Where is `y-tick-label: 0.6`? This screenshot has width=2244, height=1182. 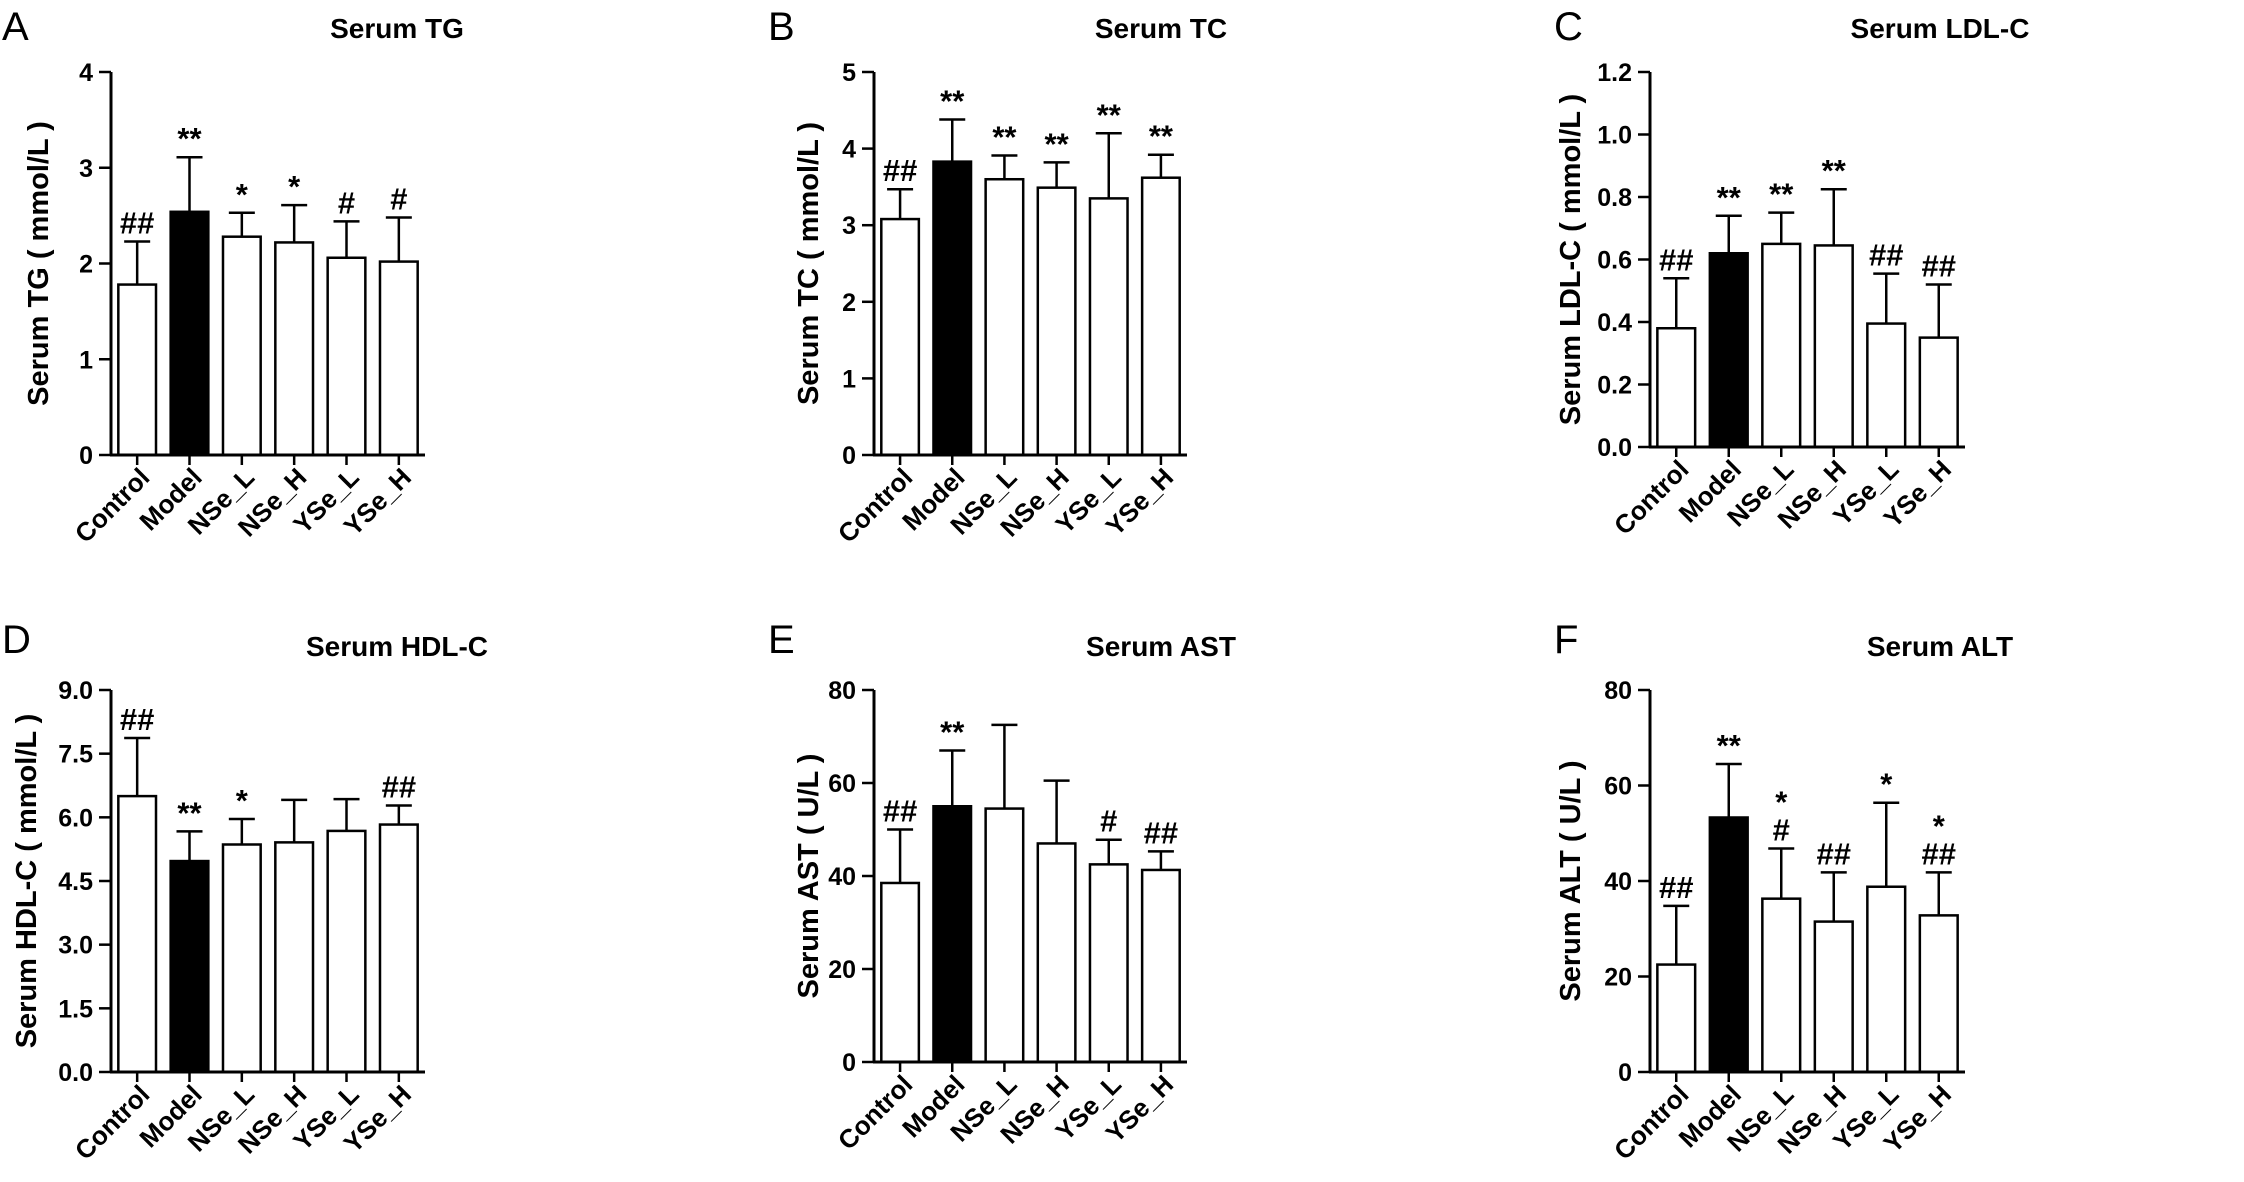
y-tick-label: 0.6 is located at coordinates (1614, 261).